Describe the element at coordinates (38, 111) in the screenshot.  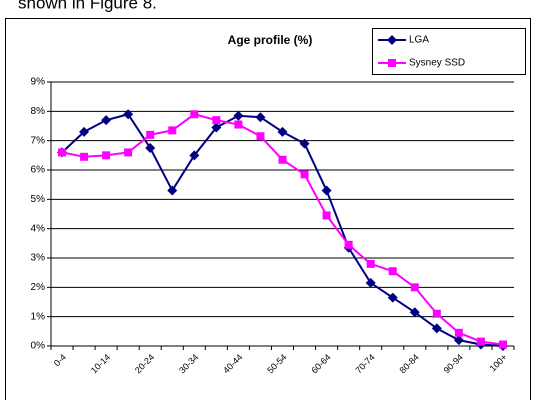
I see `y-tick-label: 8%` at that location.